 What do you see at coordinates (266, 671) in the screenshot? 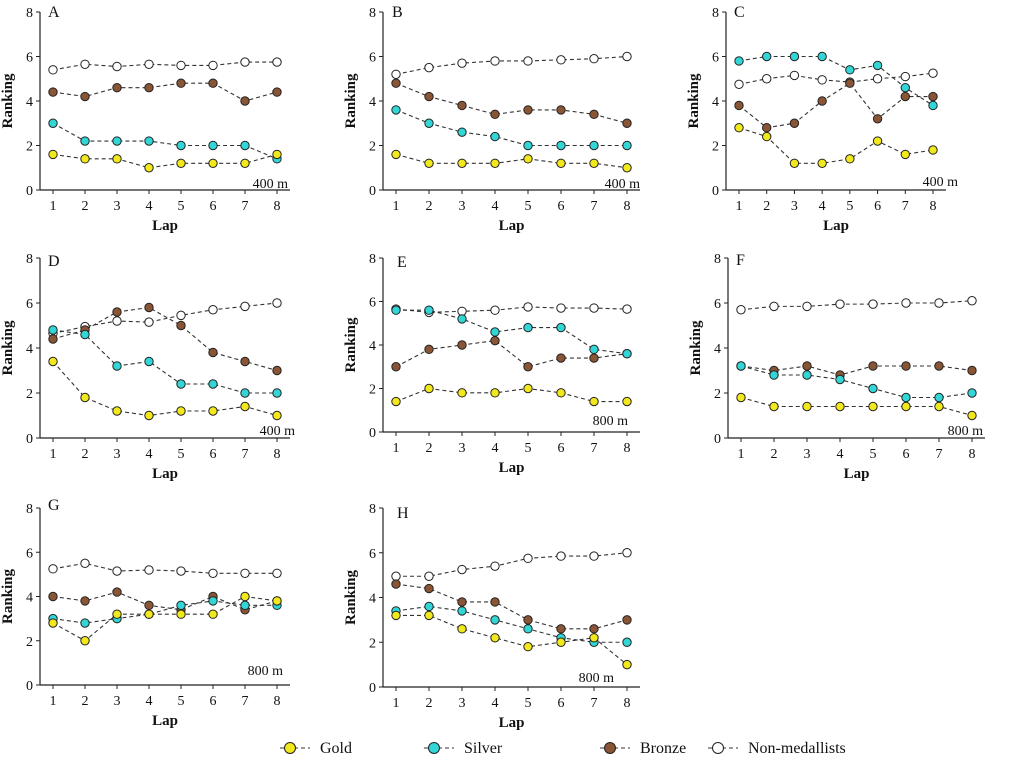
I see `distance-label: 800 m` at bounding box center [266, 671].